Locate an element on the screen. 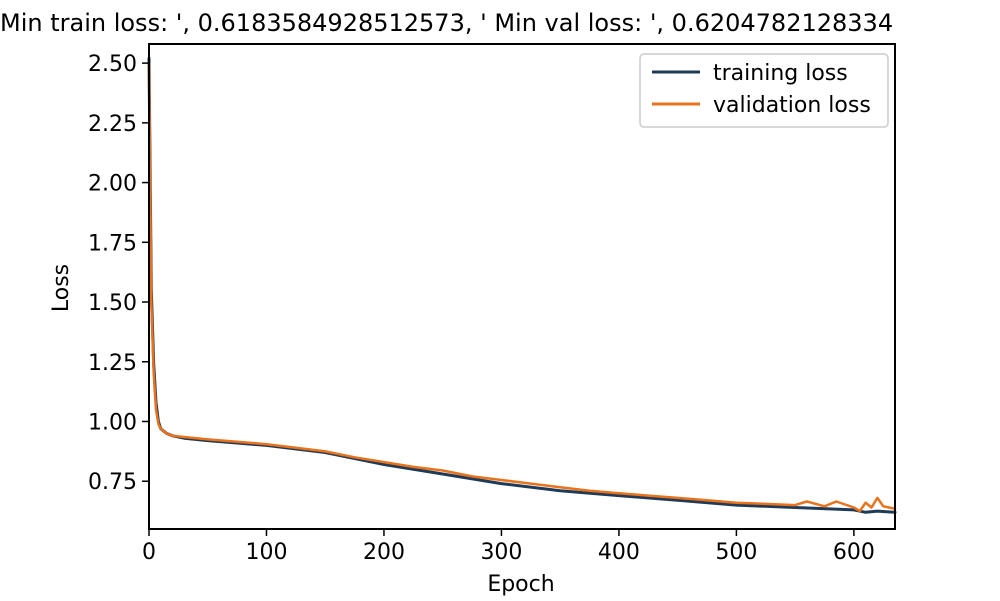 This screenshot has width=1000, height=601. legend-label-training-loss: training loss is located at coordinates (780, 73).